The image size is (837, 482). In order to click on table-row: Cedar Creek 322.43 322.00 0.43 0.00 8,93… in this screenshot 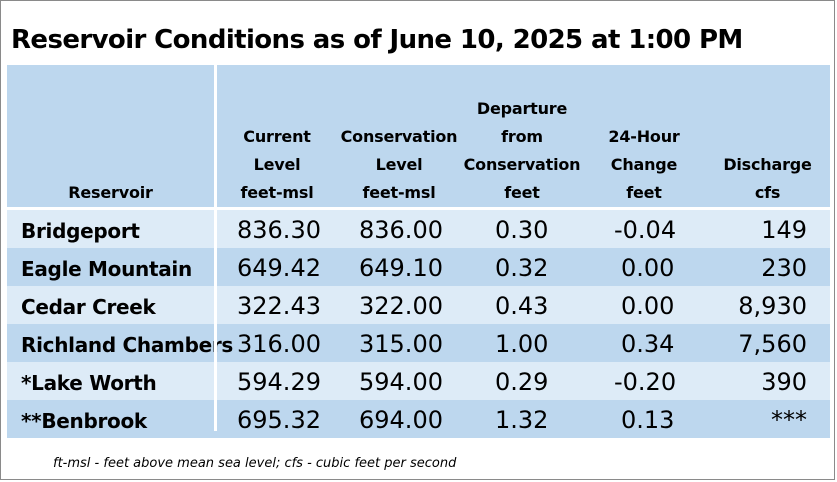, I will do `click(418, 305)`.